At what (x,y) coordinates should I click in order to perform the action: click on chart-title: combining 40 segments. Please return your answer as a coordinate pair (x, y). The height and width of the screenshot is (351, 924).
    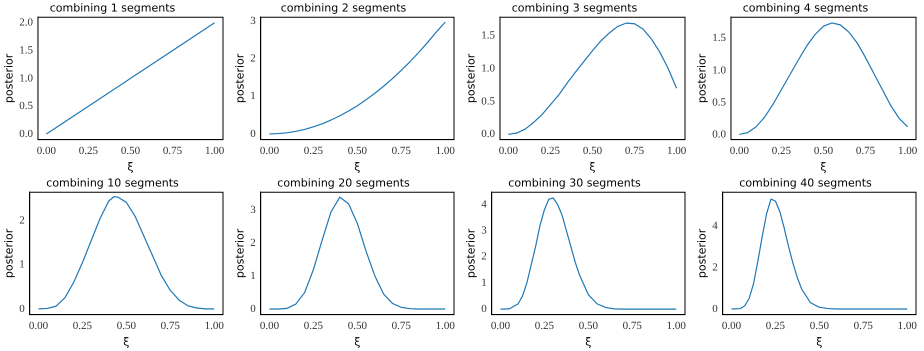
    Looking at the image, I should click on (805, 183).